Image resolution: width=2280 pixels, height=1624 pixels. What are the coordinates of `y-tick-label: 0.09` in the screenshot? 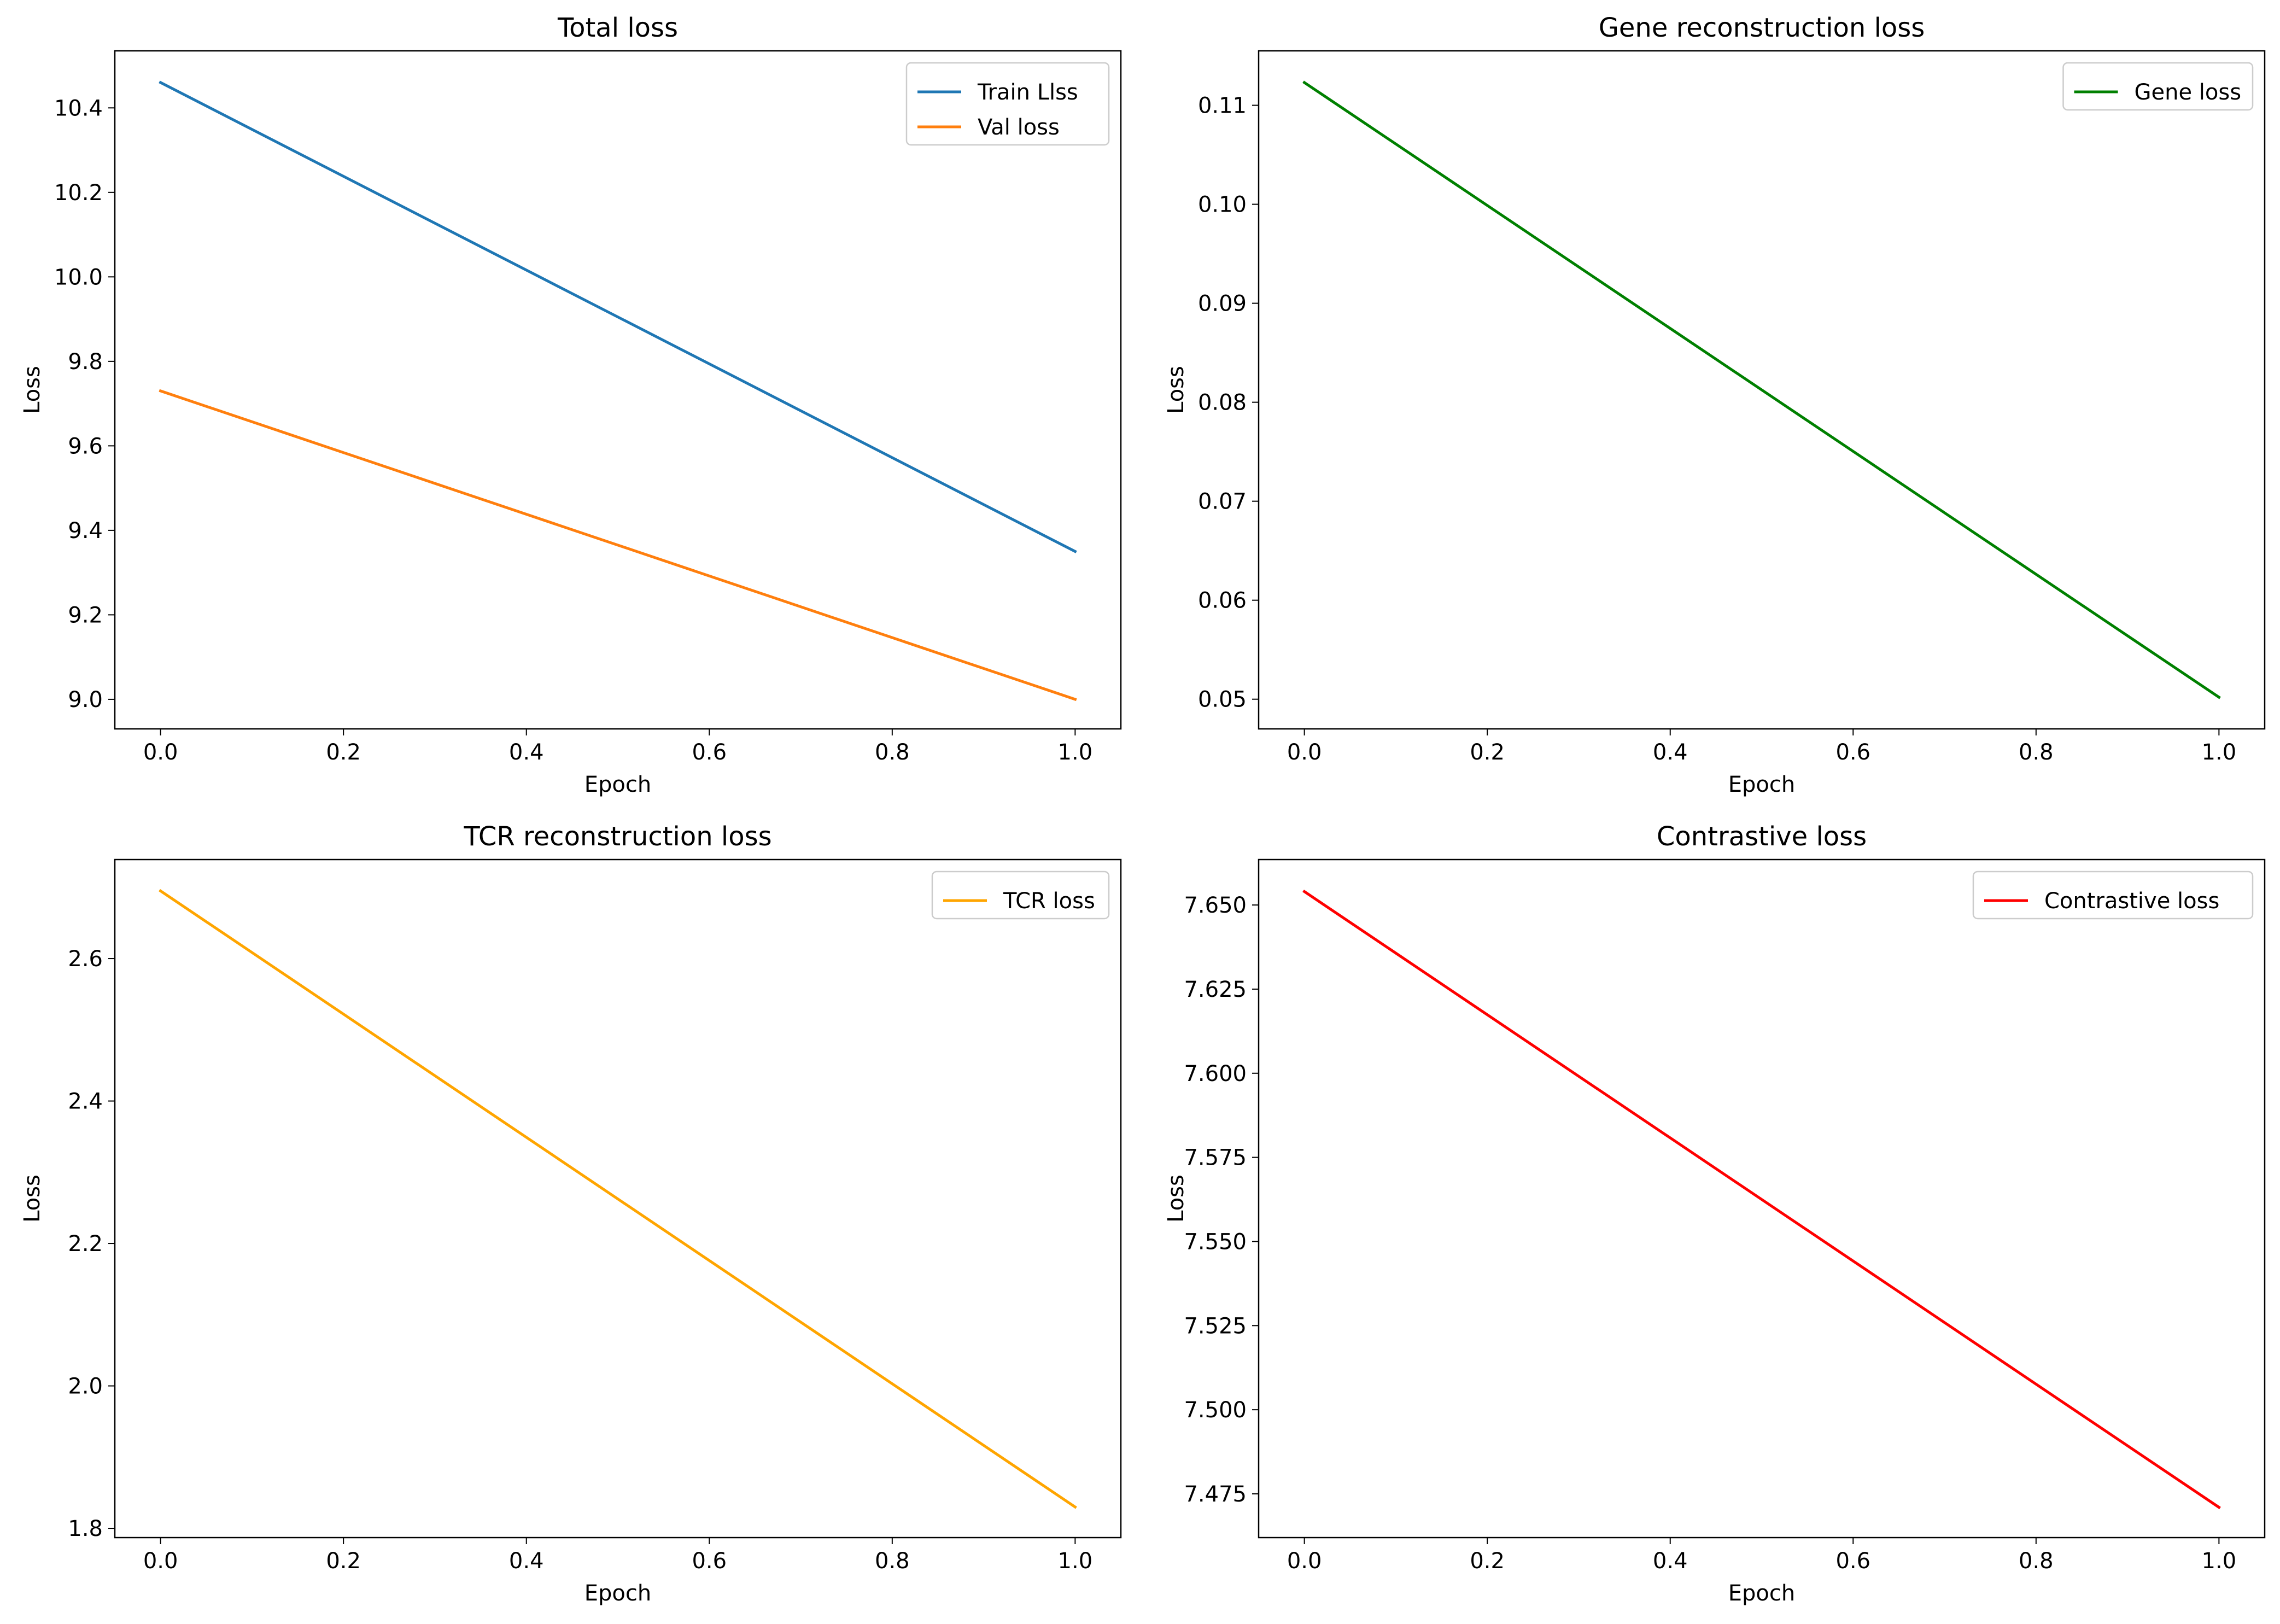 It's located at (1222, 304).